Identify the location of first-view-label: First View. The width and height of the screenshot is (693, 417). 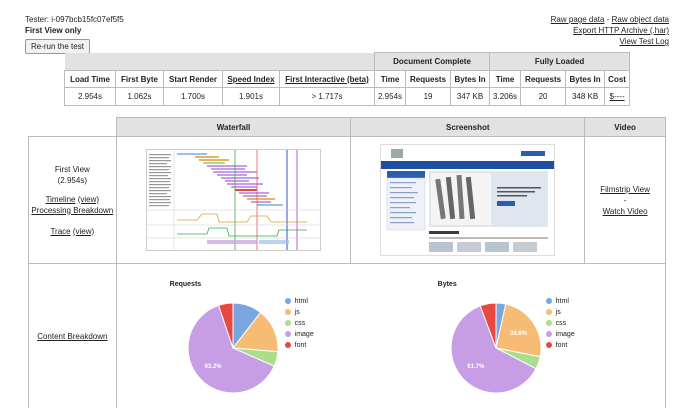
(72, 169).